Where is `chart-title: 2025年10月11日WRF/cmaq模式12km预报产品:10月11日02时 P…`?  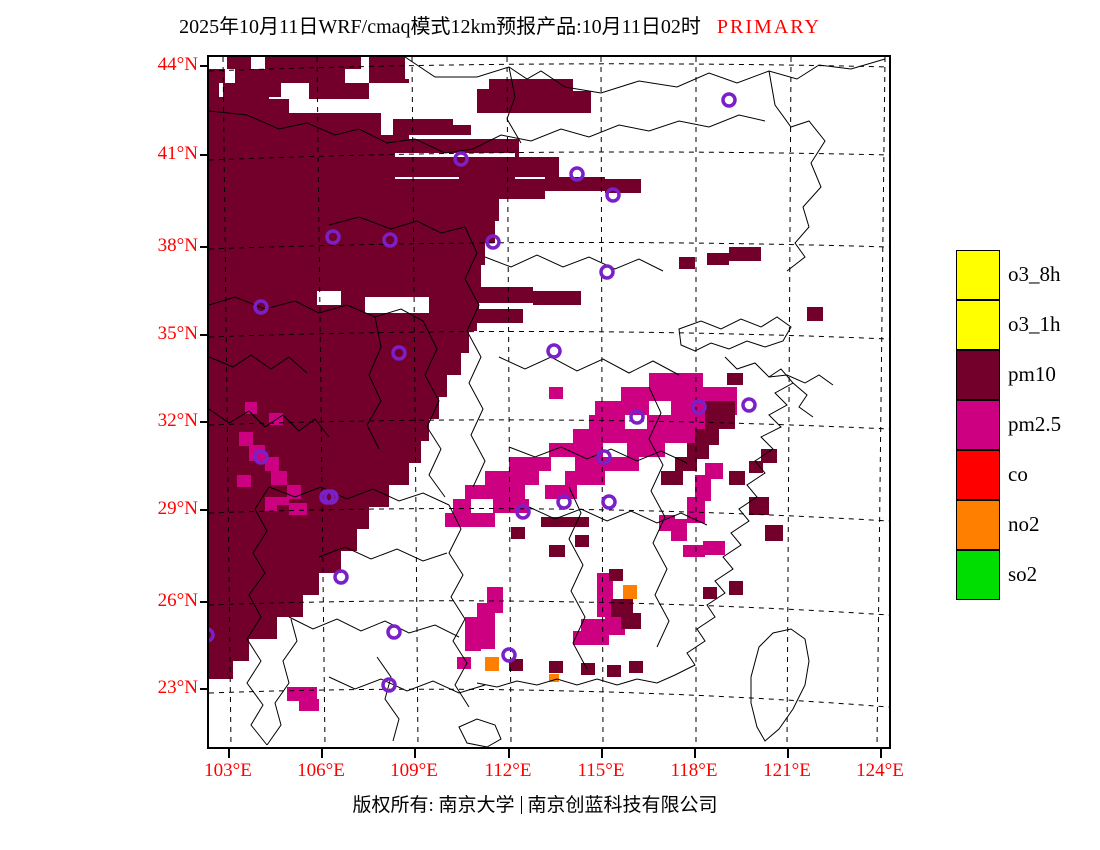
chart-title: 2025年10月11日WRF/cmaq模式12km预报产品:10月11日02时 P… is located at coordinates (500, 24).